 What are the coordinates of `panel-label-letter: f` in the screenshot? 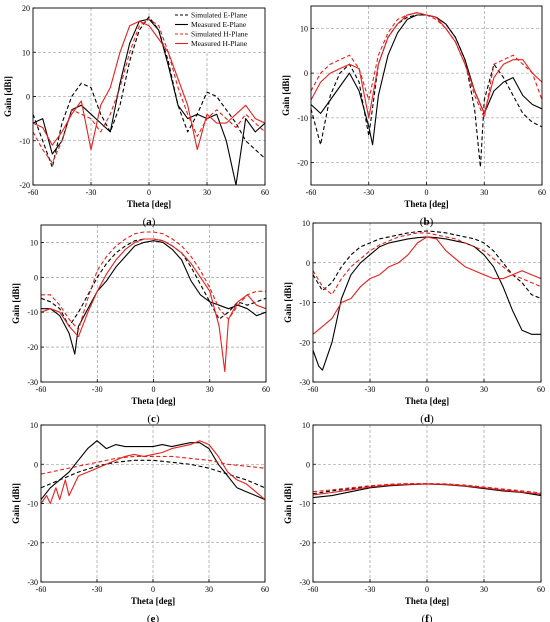 It's located at (427, 617).